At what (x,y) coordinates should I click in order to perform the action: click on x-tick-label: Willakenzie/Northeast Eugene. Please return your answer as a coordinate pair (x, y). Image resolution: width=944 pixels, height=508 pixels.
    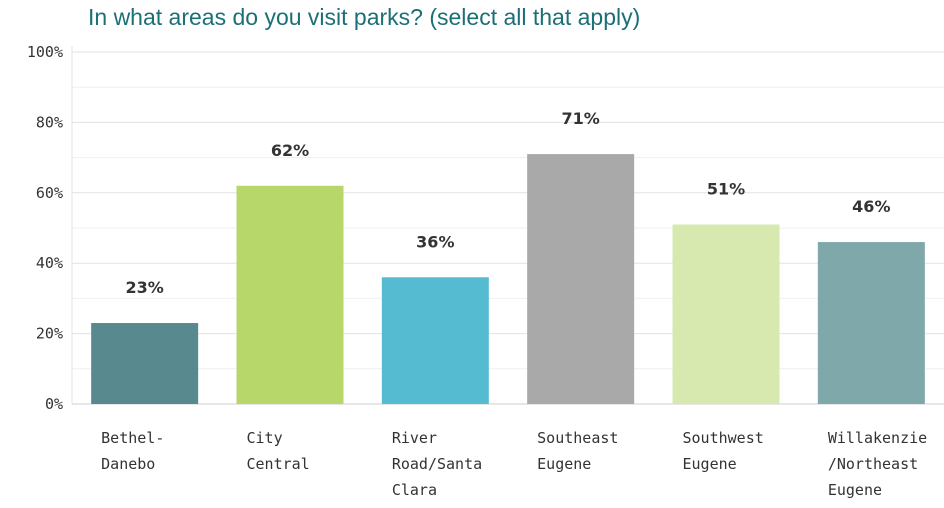
    Looking at the image, I should click on (877, 464).